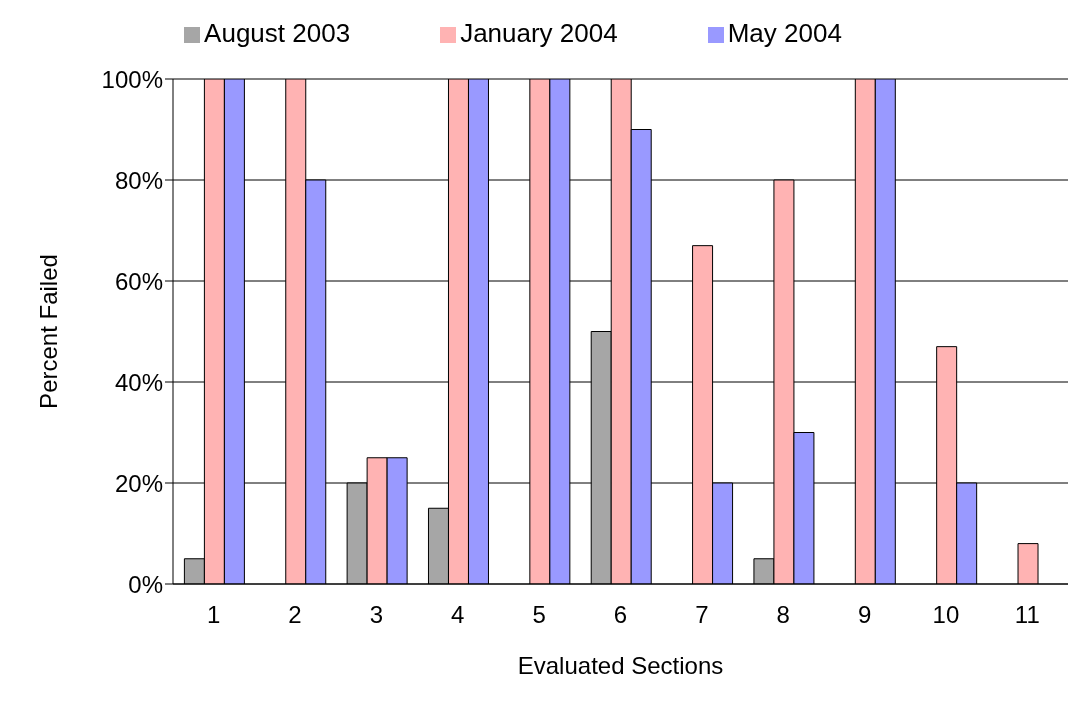 Image resolution: width=1086 pixels, height=722 pixels. What do you see at coordinates (946, 615) in the screenshot?
I see `x-tick-label: 10` at bounding box center [946, 615].